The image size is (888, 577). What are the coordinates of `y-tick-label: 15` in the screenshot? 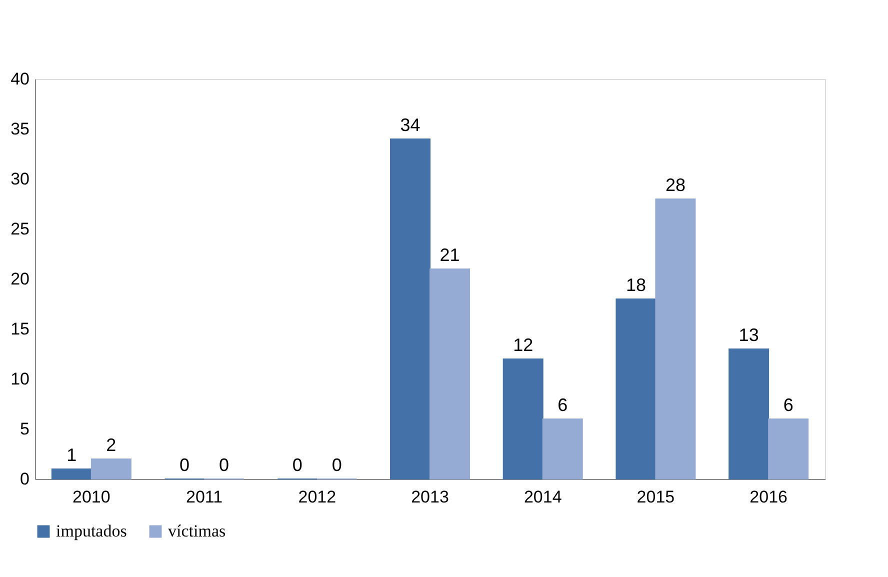 It's located at (20, 329).